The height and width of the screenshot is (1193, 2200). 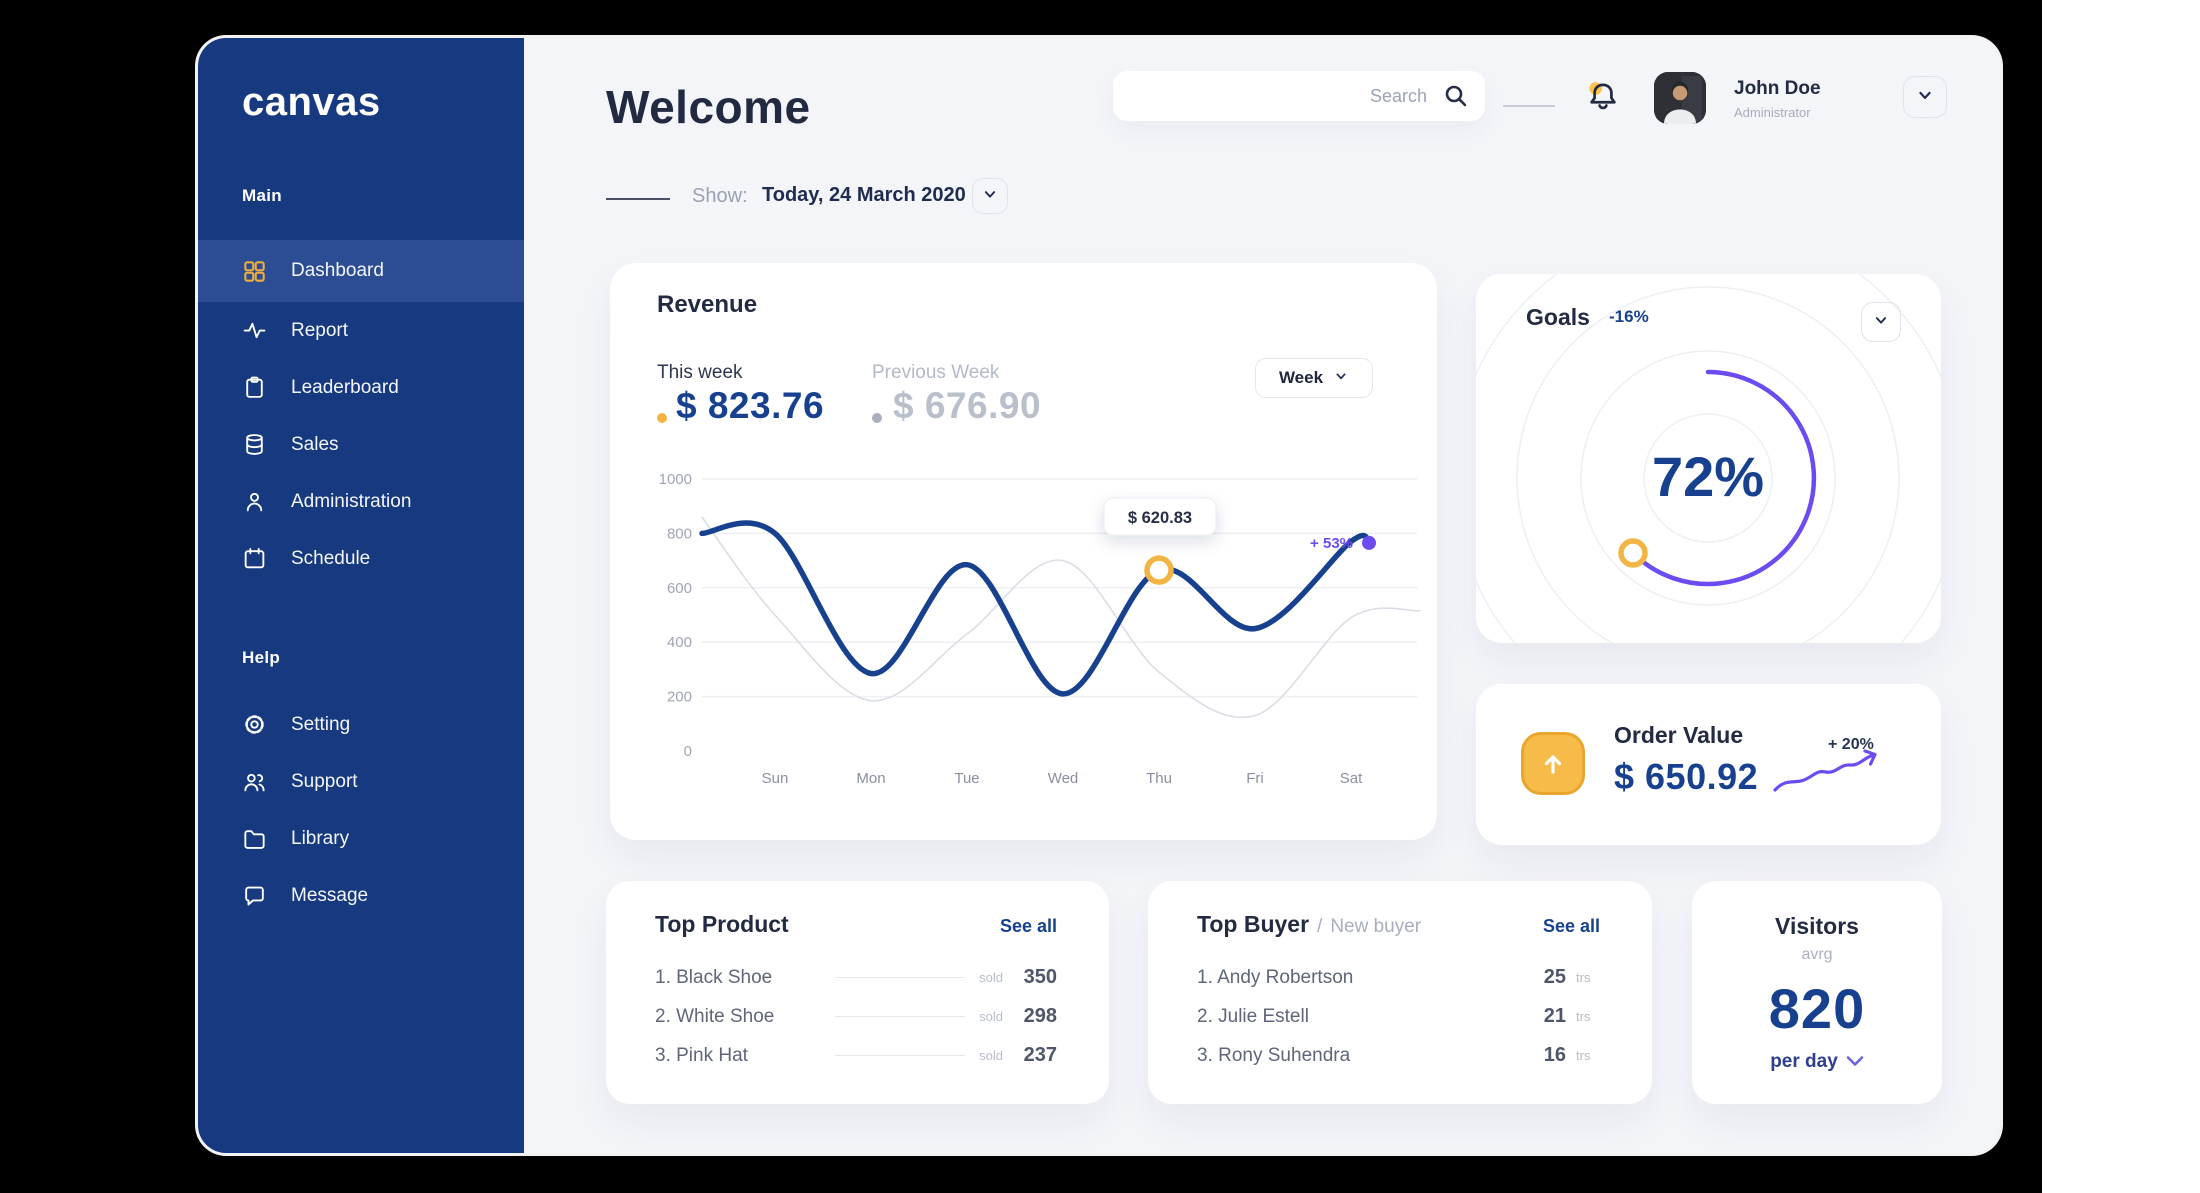 I want to click on svg-text: Sat, so click(x=1351, y=778).